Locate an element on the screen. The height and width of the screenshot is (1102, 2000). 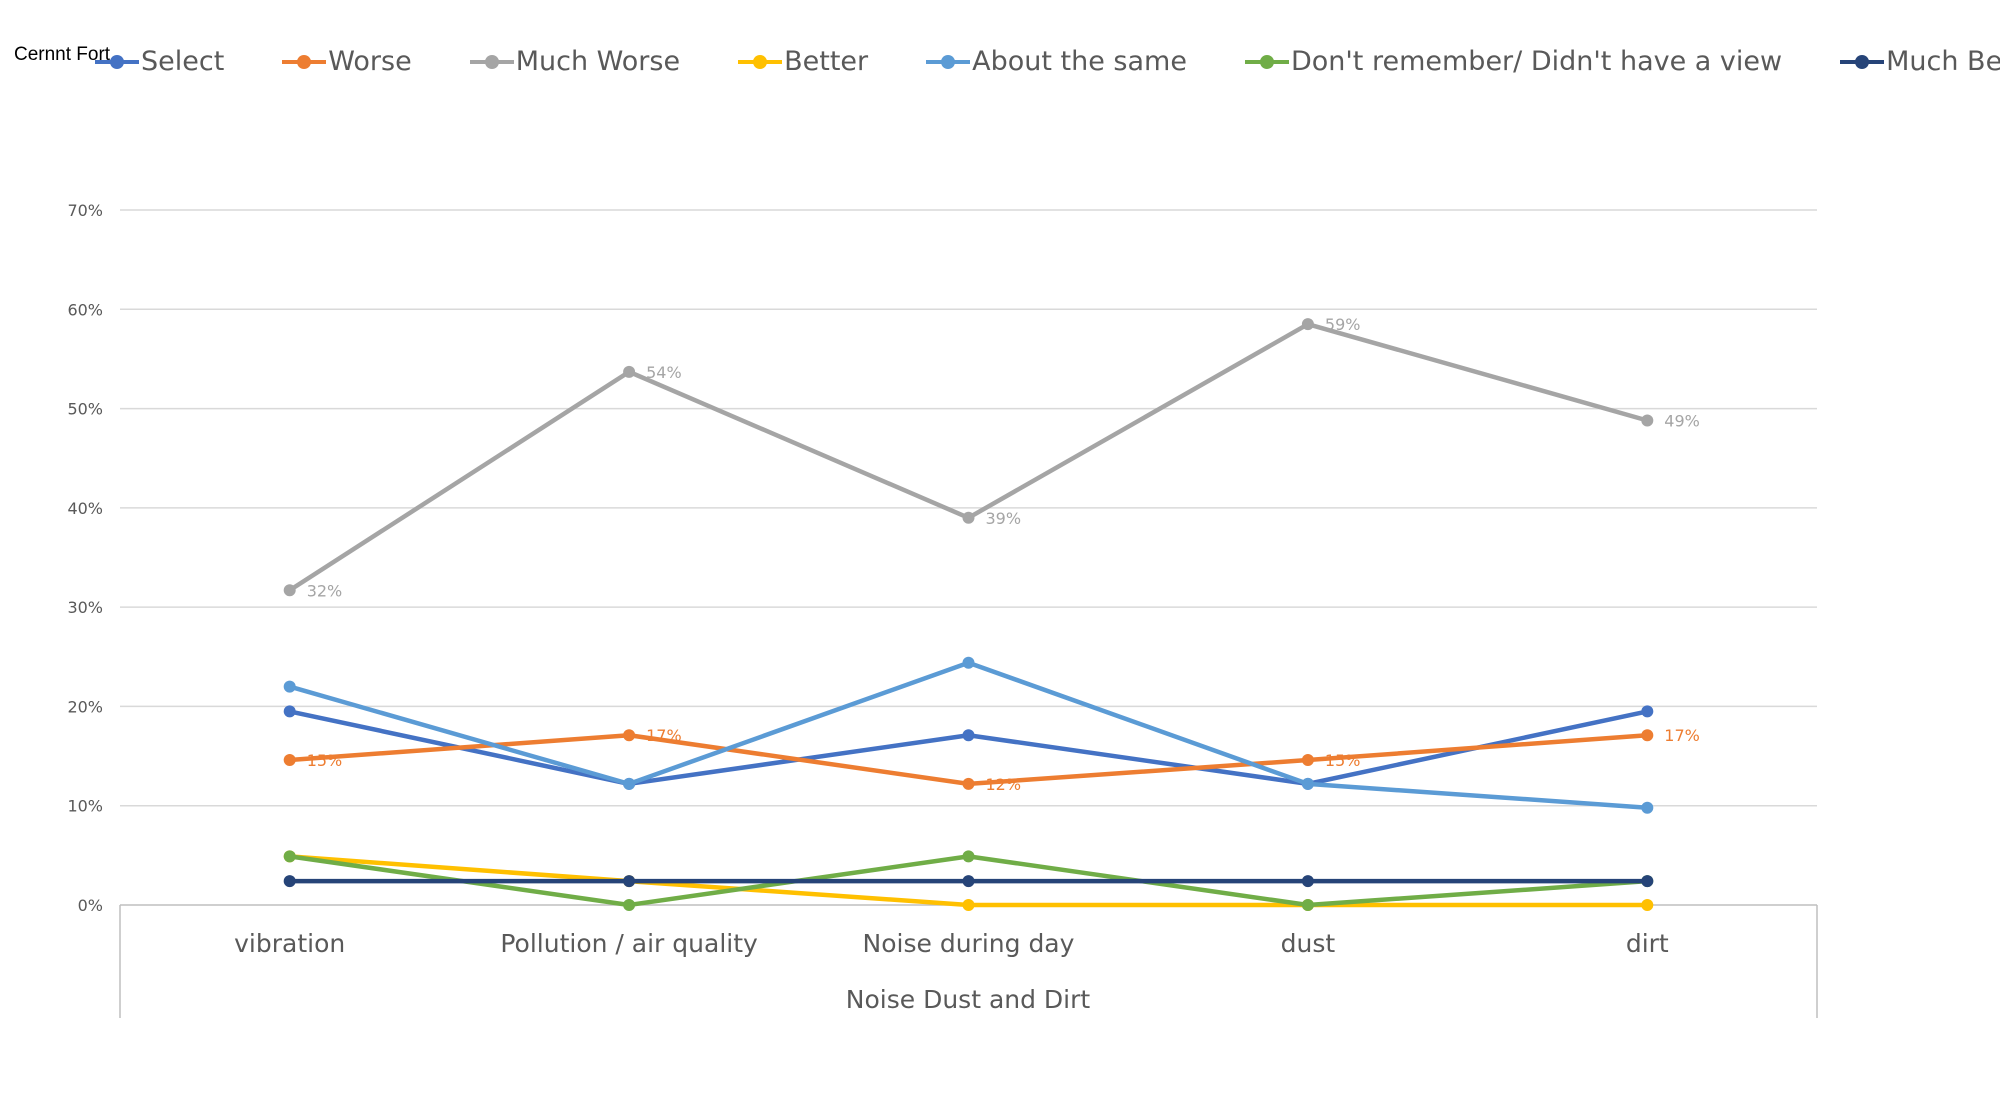
y-tick-label: 60% is located at coordinates (85, 309).